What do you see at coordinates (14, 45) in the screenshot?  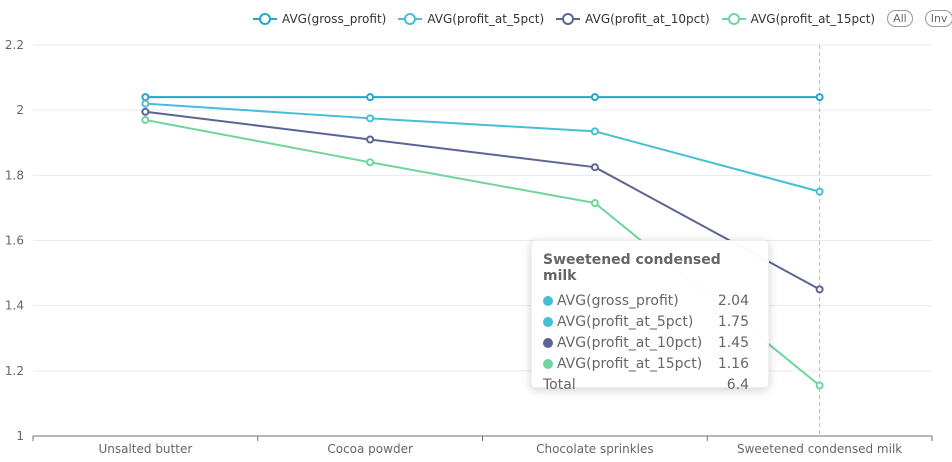 I see `y-tick-label: 2.2` at bounding box center [14, 45].